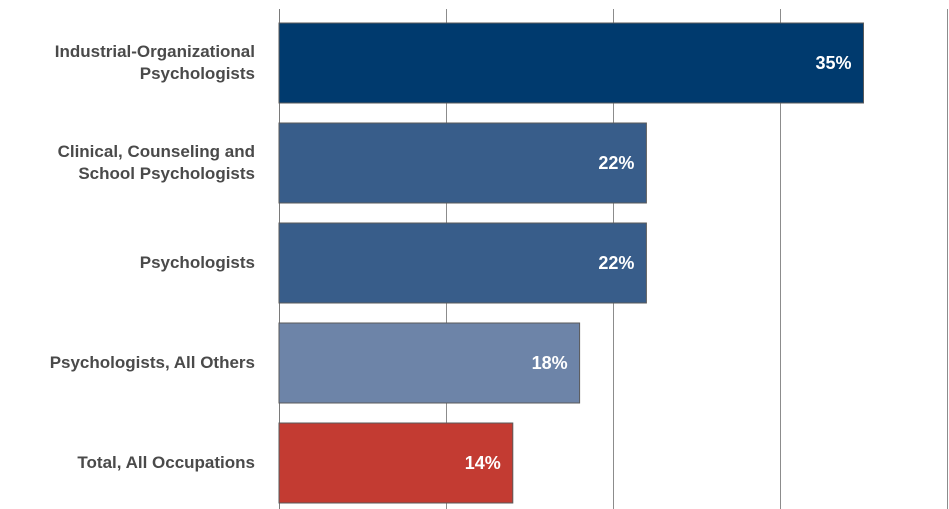 Image resolution: width=949 pixels, height=509 pixels. What do you see at coordinates (156, 151) in the screenshot?
I see `category-label-line: Clinical, Counseling and` at bounding box center [156, 151].